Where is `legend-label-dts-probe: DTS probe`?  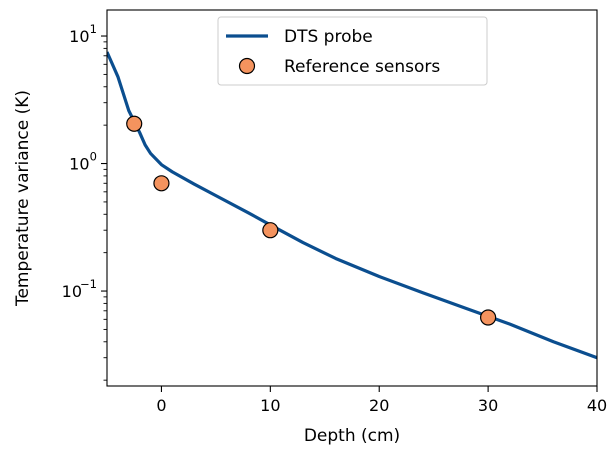
legend-label-dts-probe: DTS probe is located at coordinates (328, 37).